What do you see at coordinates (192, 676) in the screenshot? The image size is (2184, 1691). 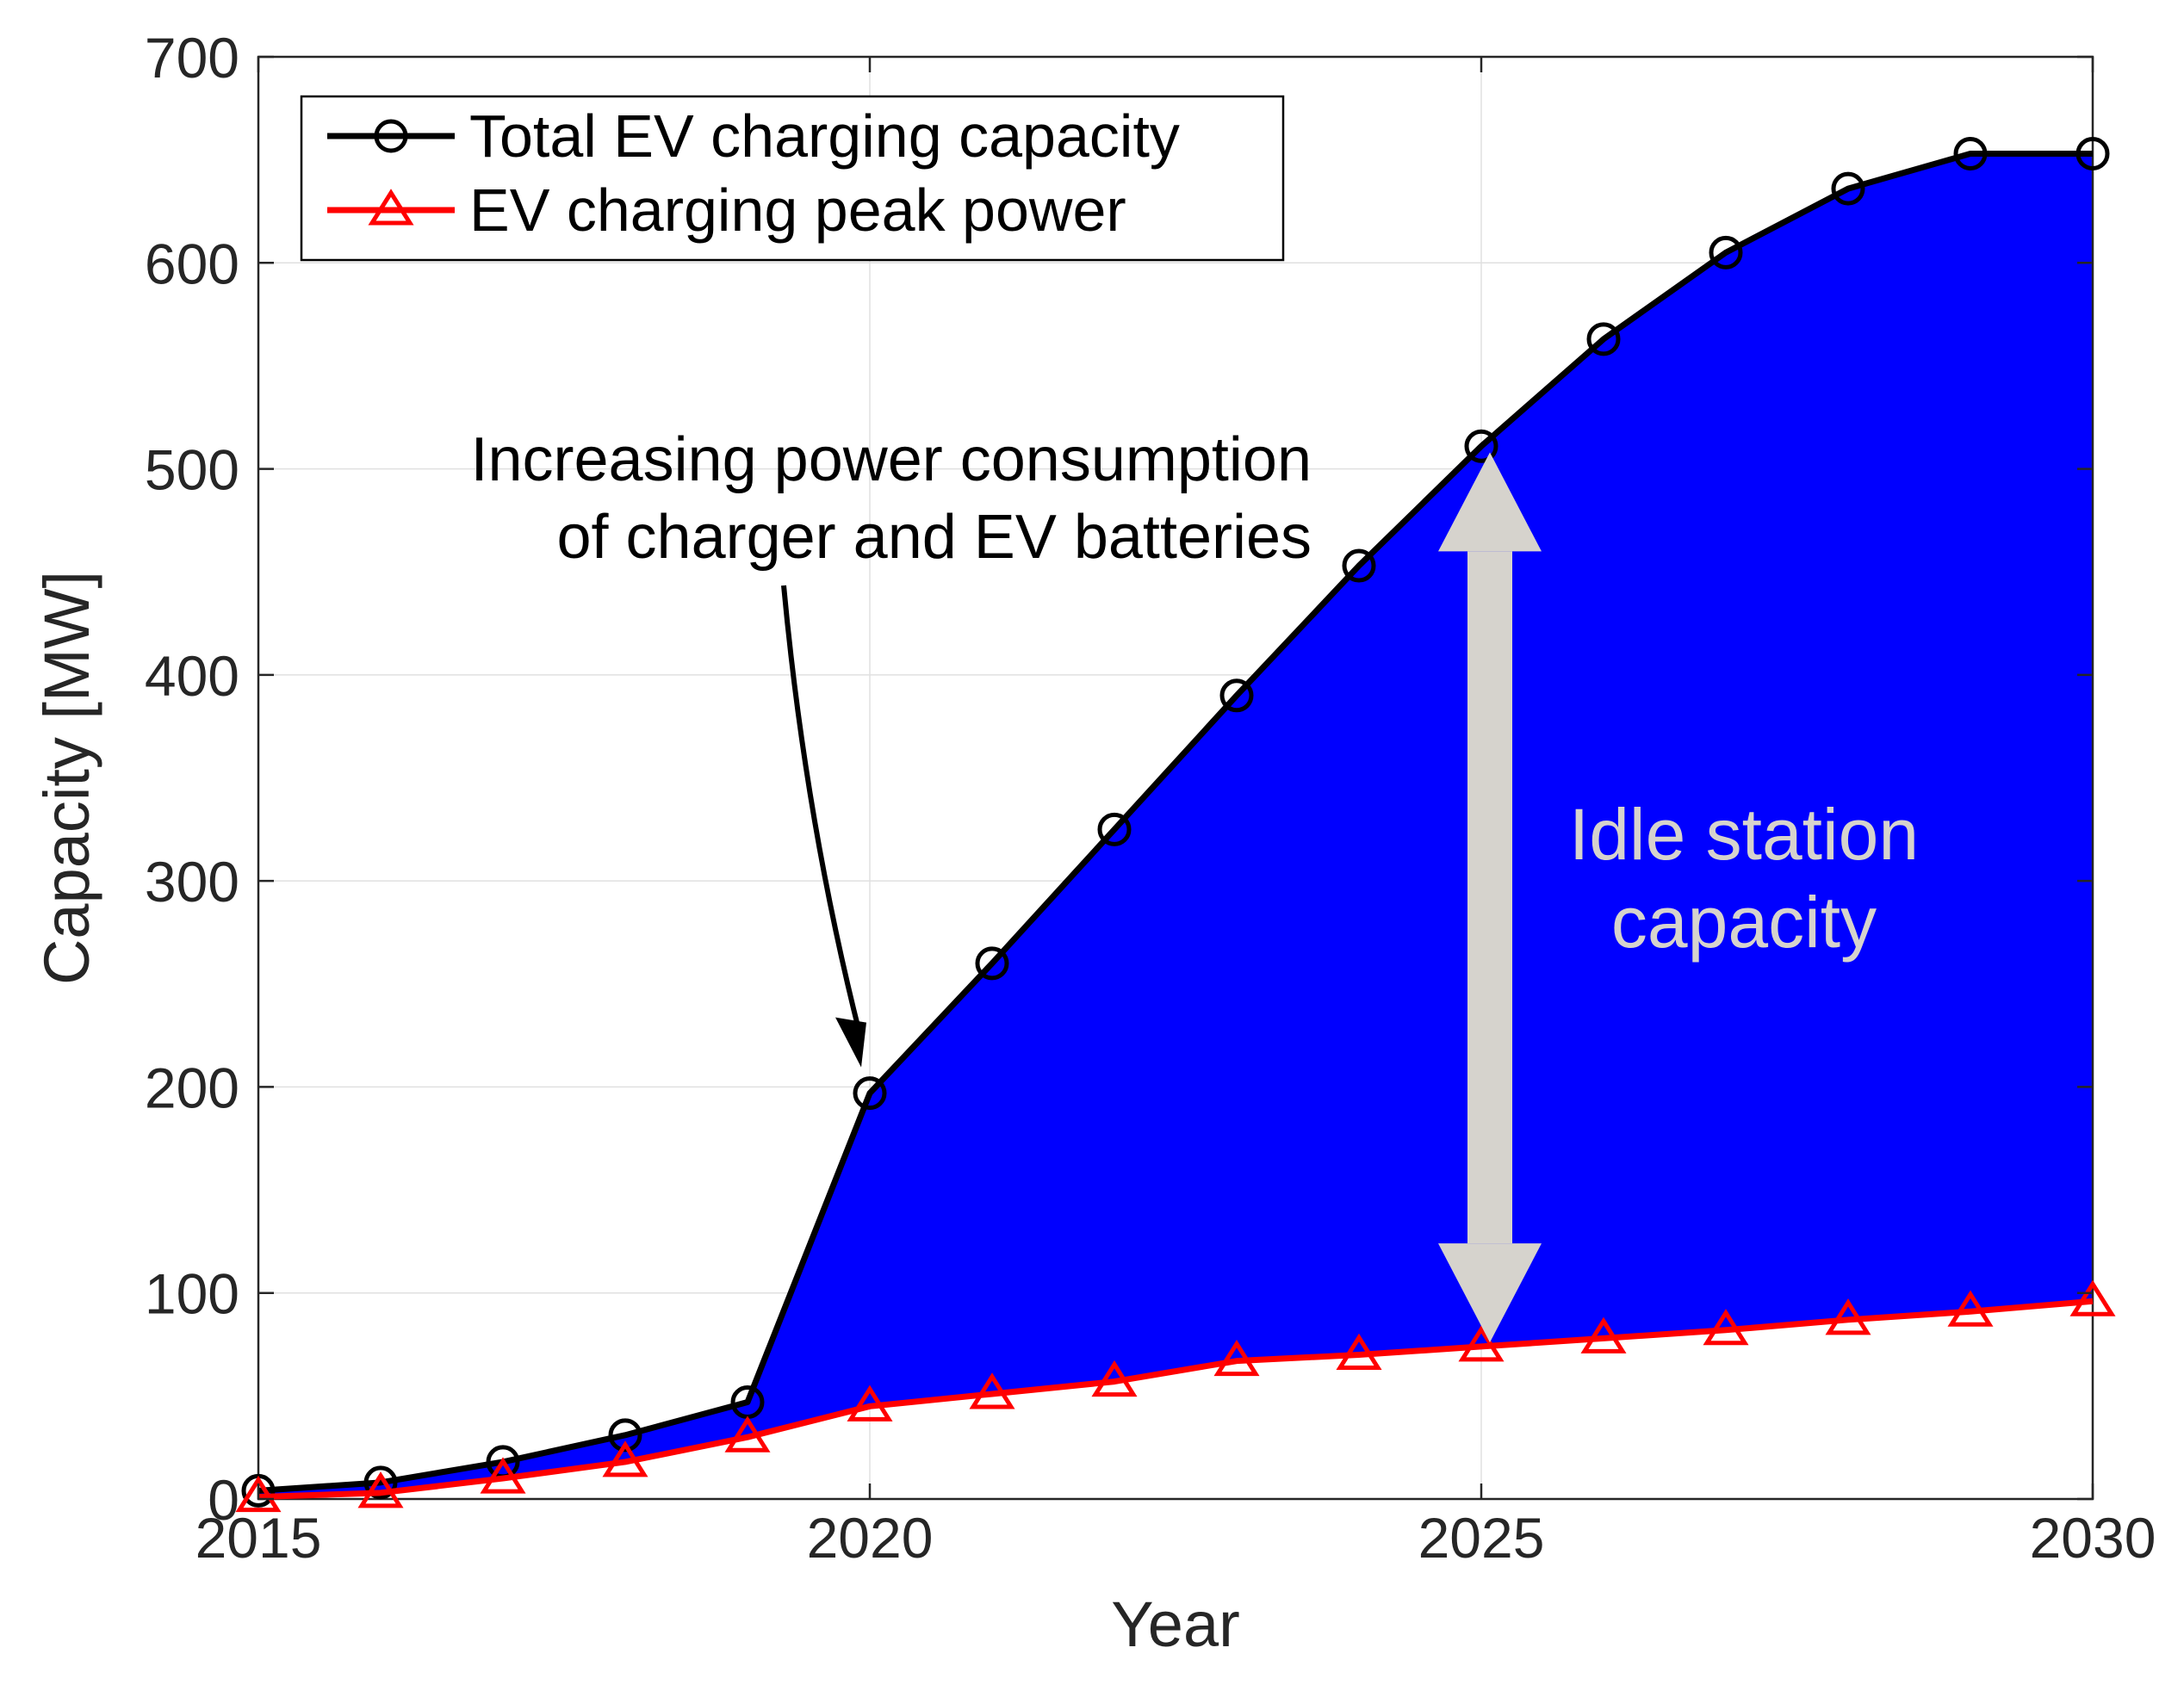 I see `y-tick-label: 400` at bounding box center [192, 676].